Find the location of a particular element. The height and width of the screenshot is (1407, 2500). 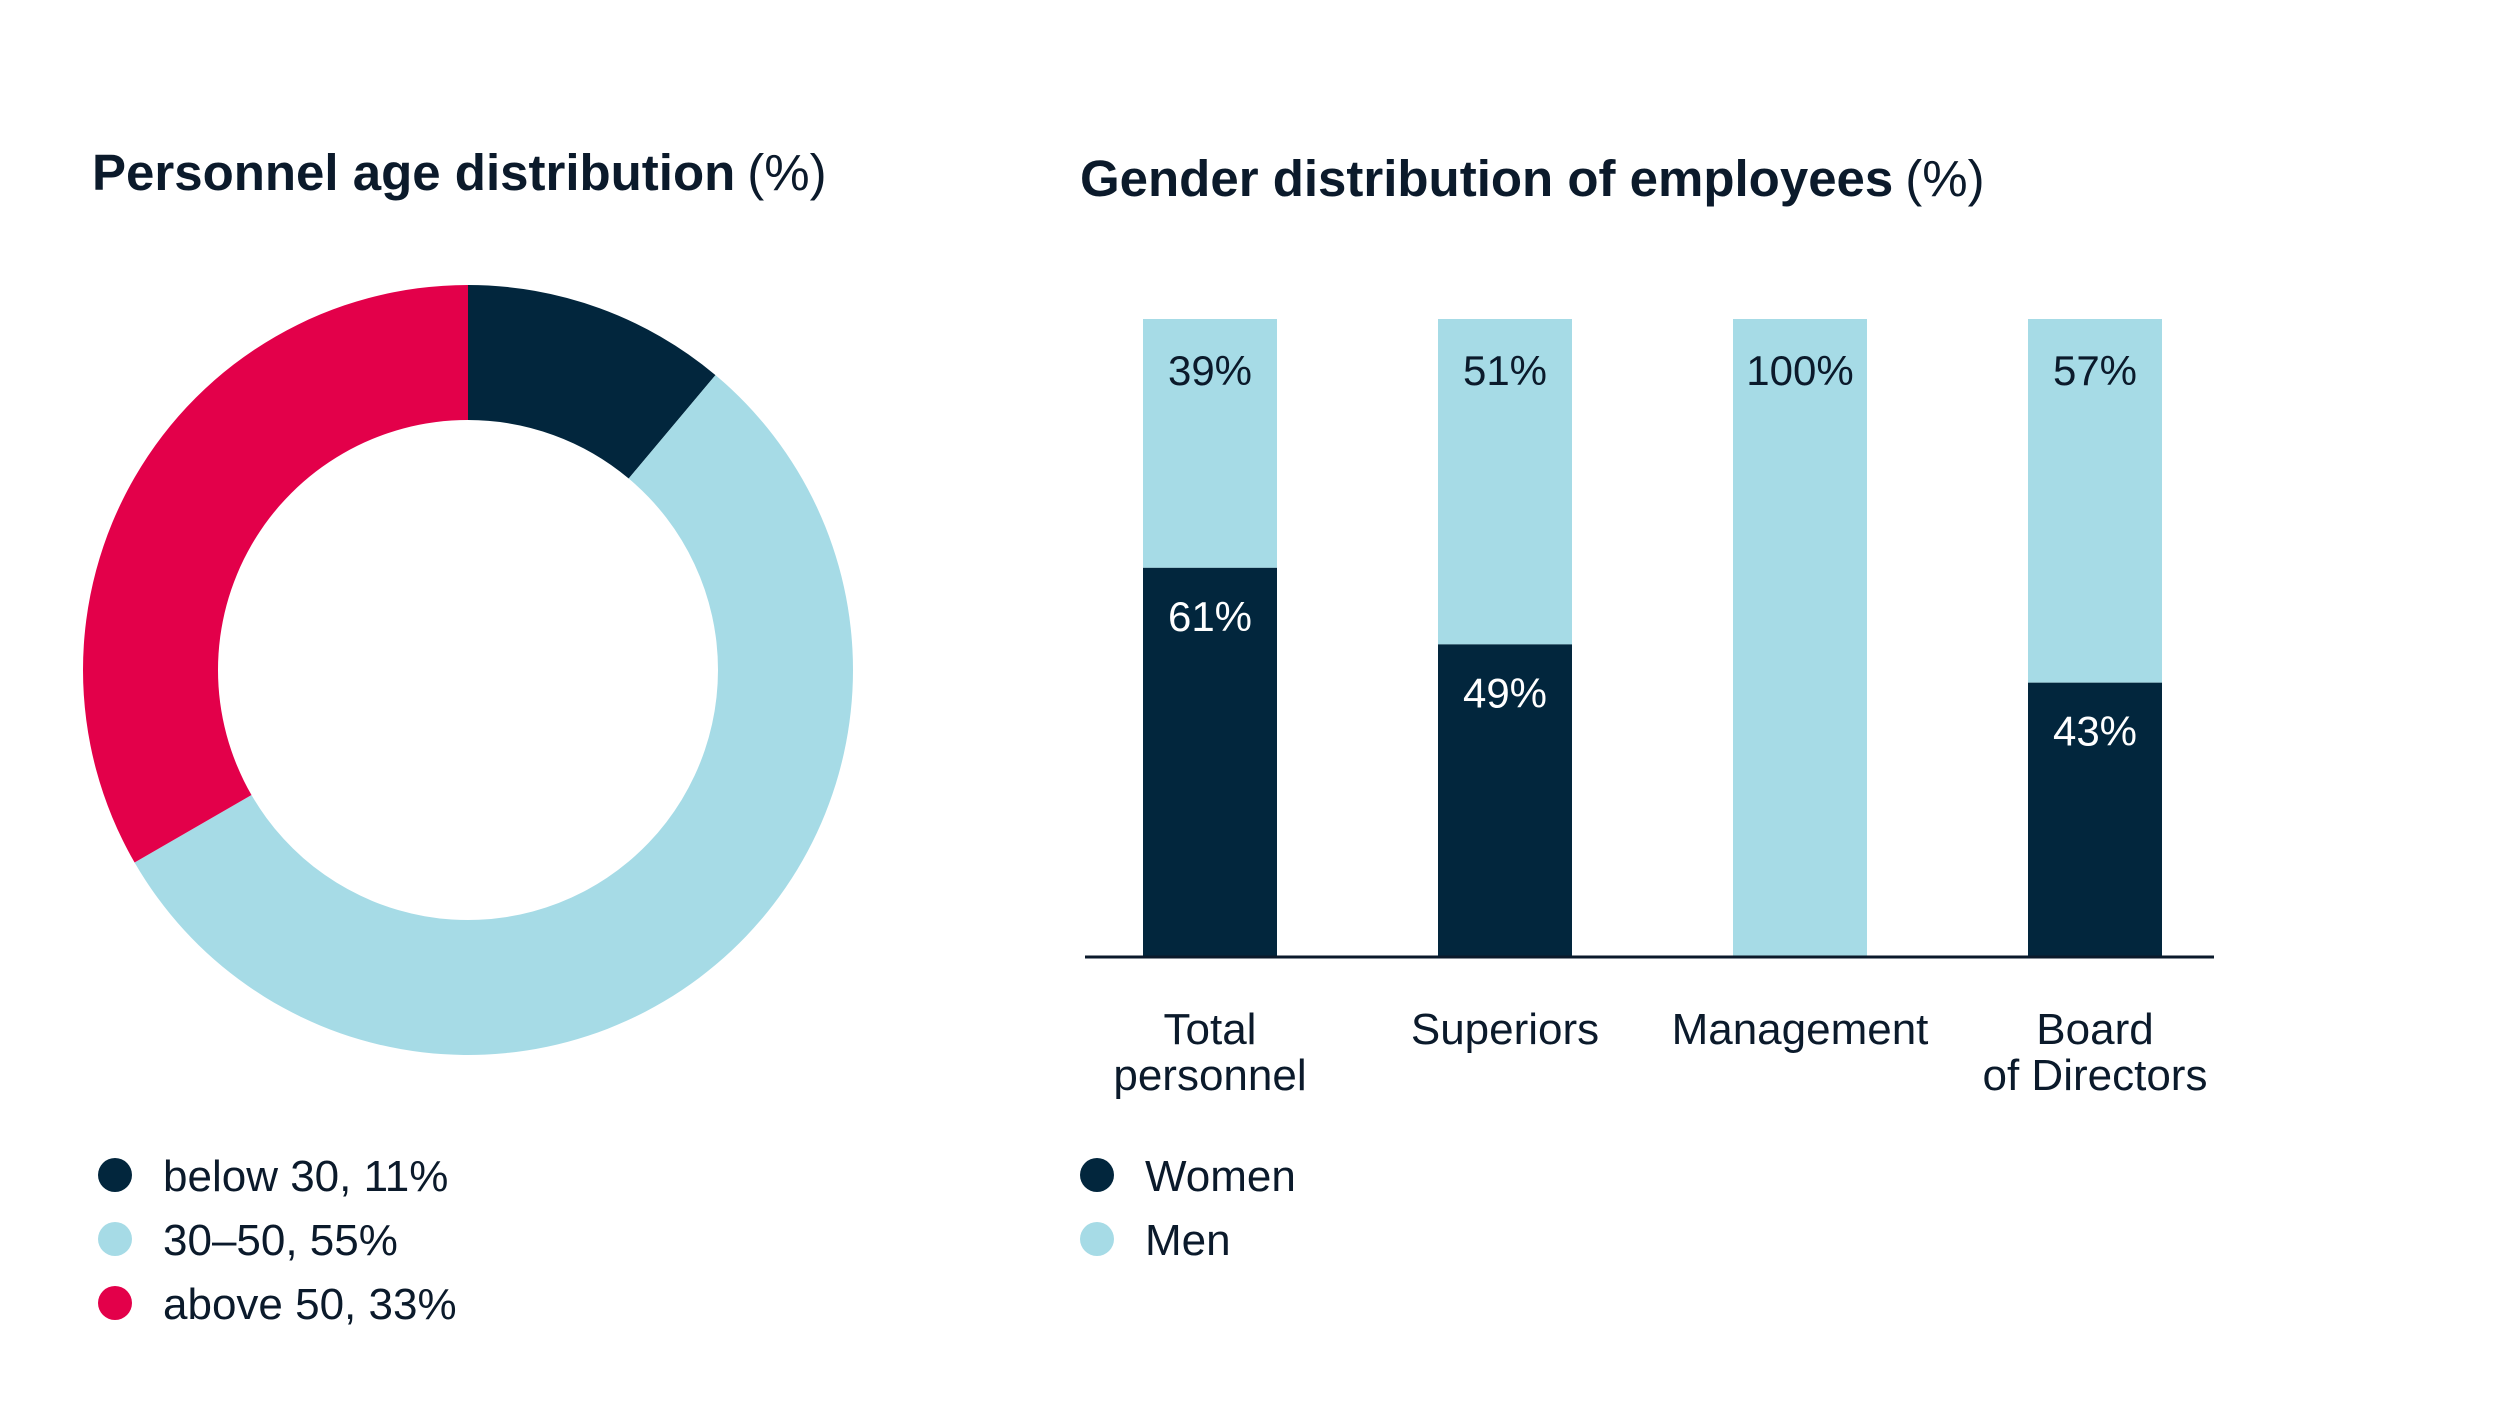

bar-chart-title: Gender distribution of employees (%) is located at coordinates (1532, 178).